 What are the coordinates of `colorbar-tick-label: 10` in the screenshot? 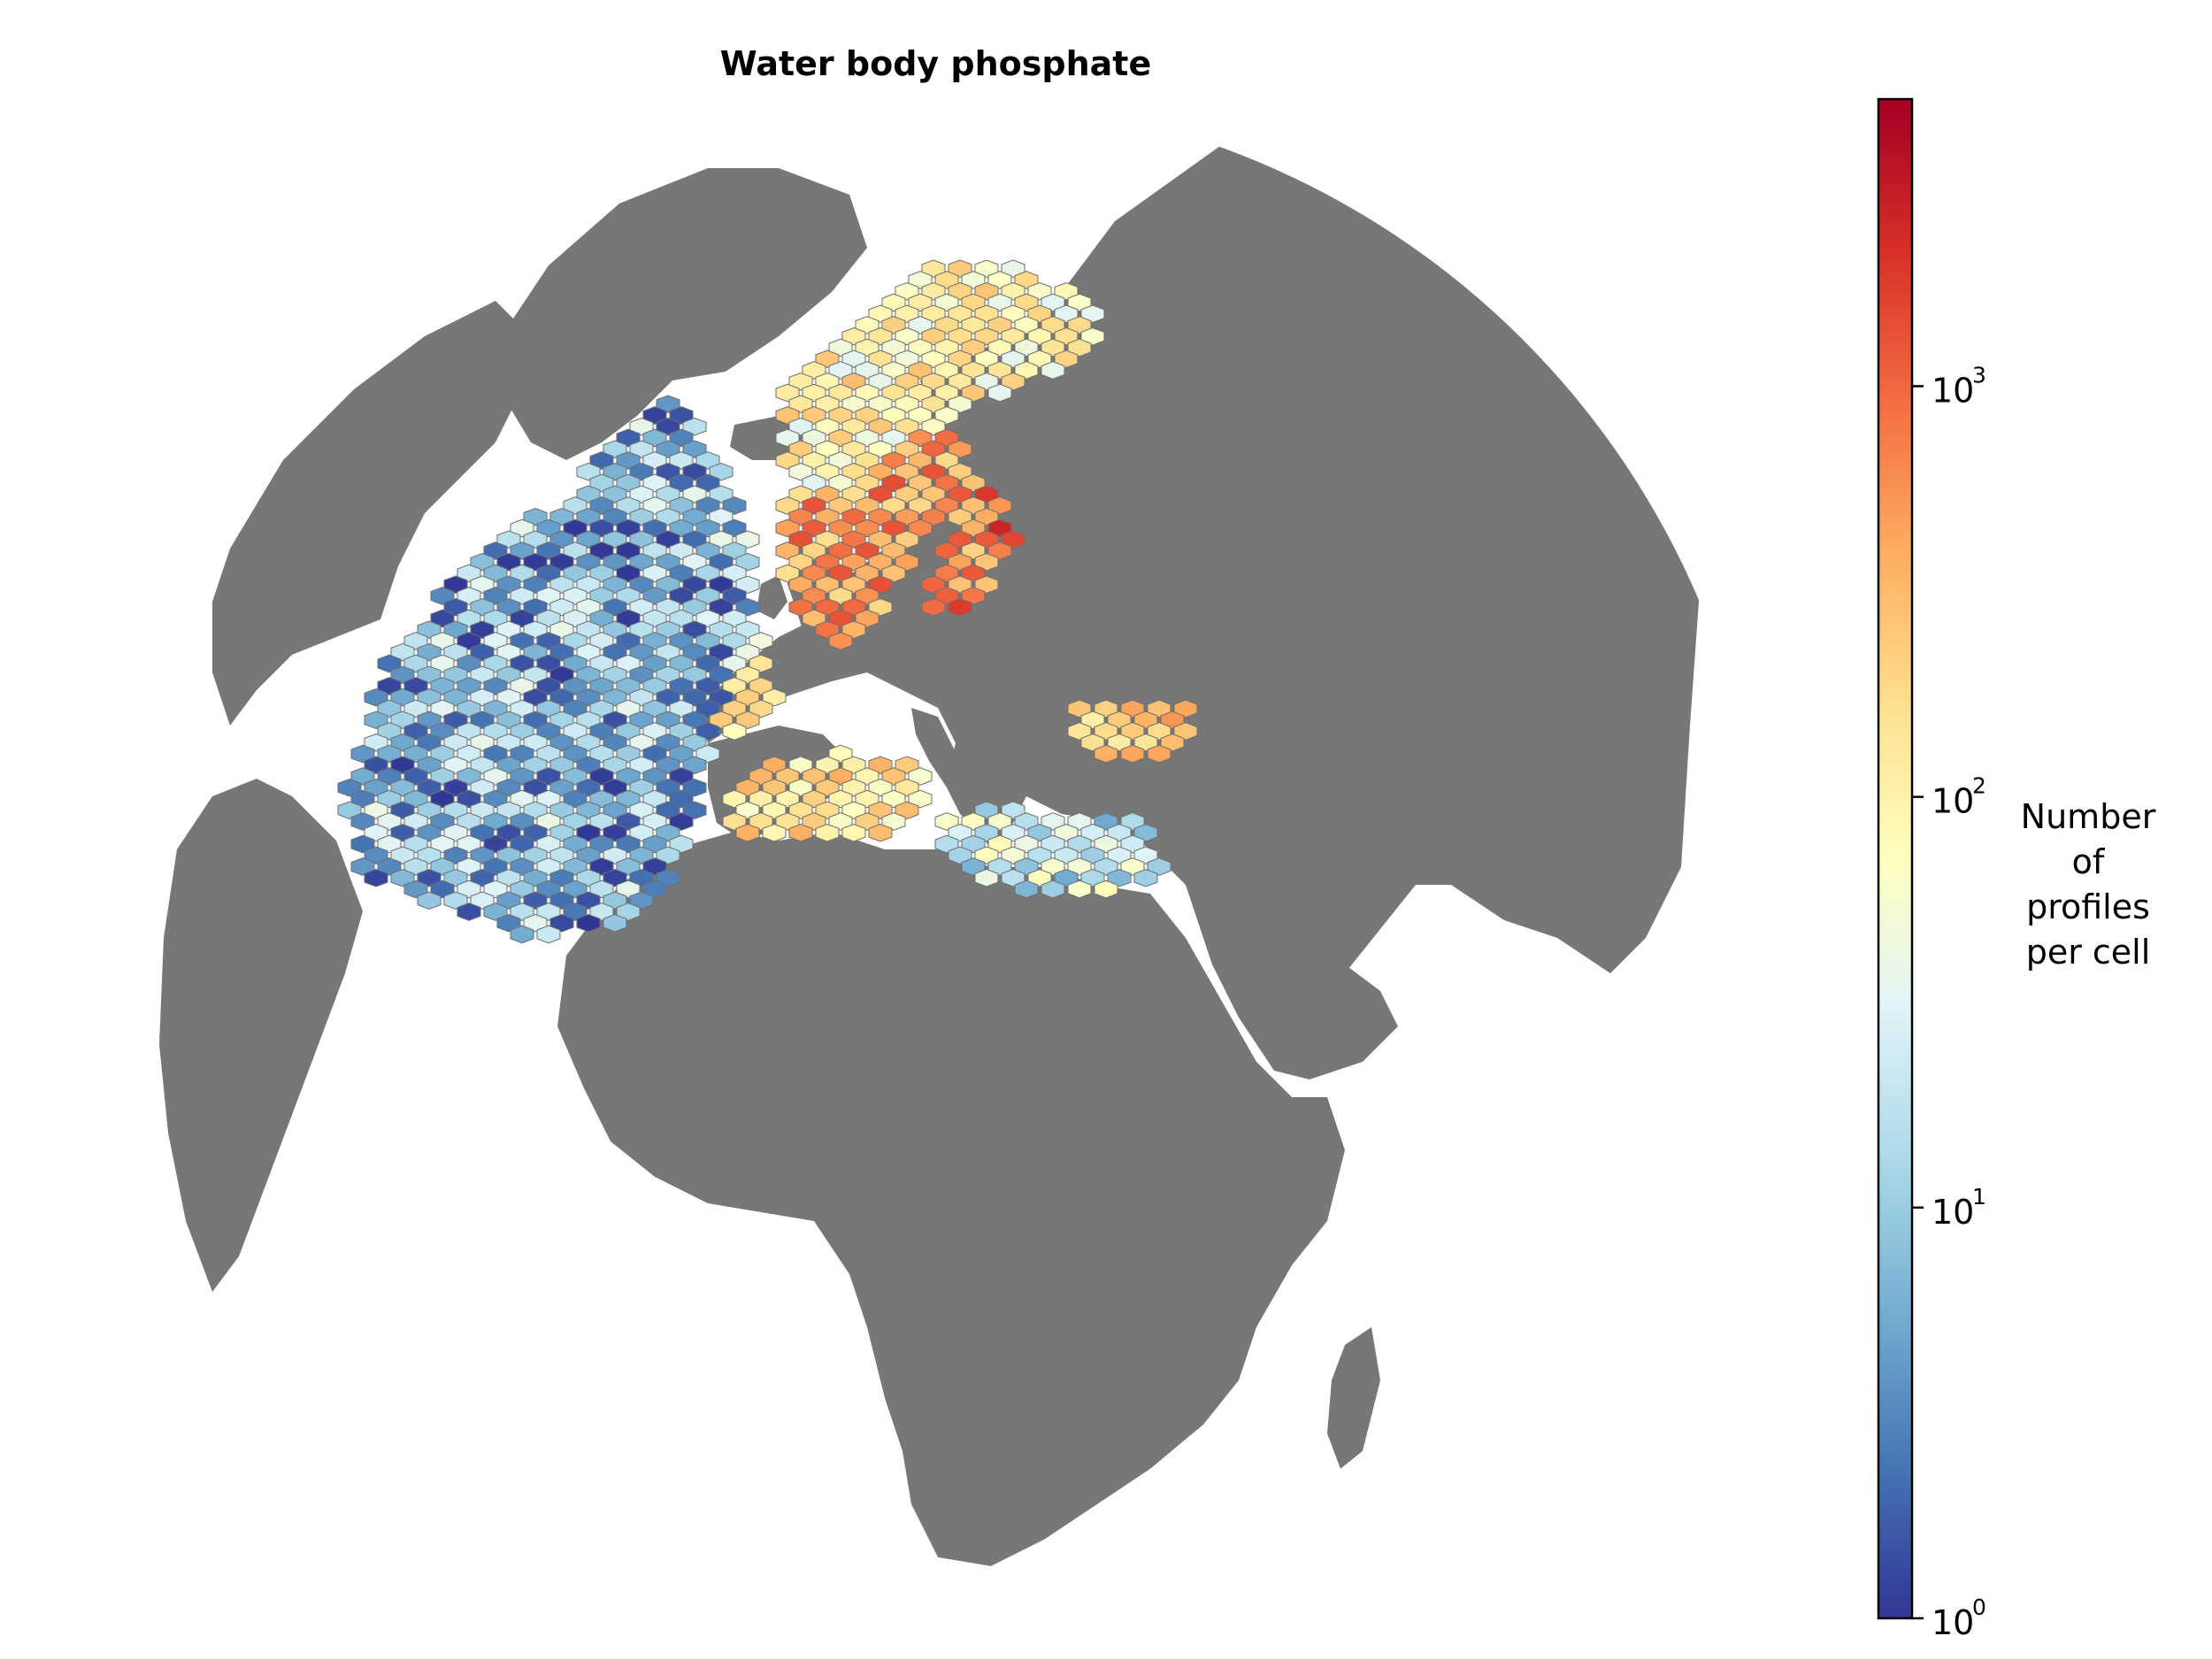 It's located at (1953, 391).